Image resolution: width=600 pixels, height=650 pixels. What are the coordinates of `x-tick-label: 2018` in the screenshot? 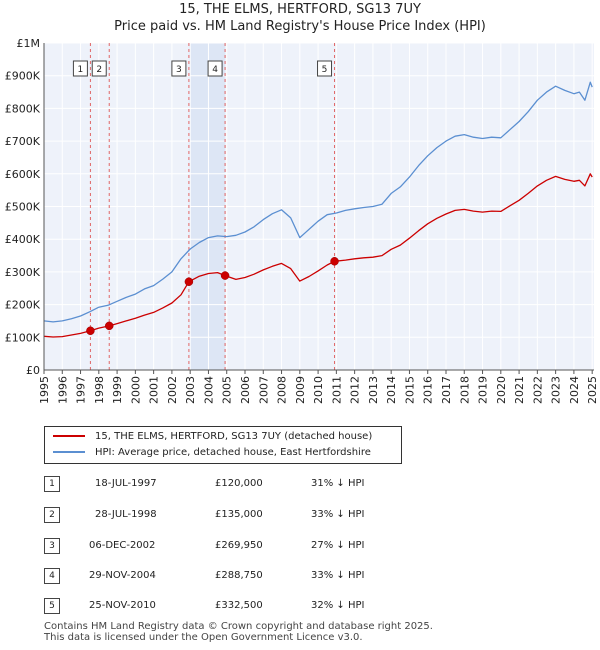 It's located at (464, 390).